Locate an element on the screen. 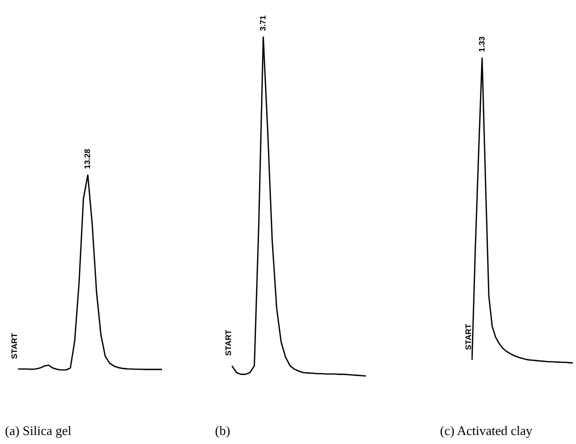 The height and width of the screenshot is (444, 576). annotation: 3.71 is located at coordinates (263, 22).